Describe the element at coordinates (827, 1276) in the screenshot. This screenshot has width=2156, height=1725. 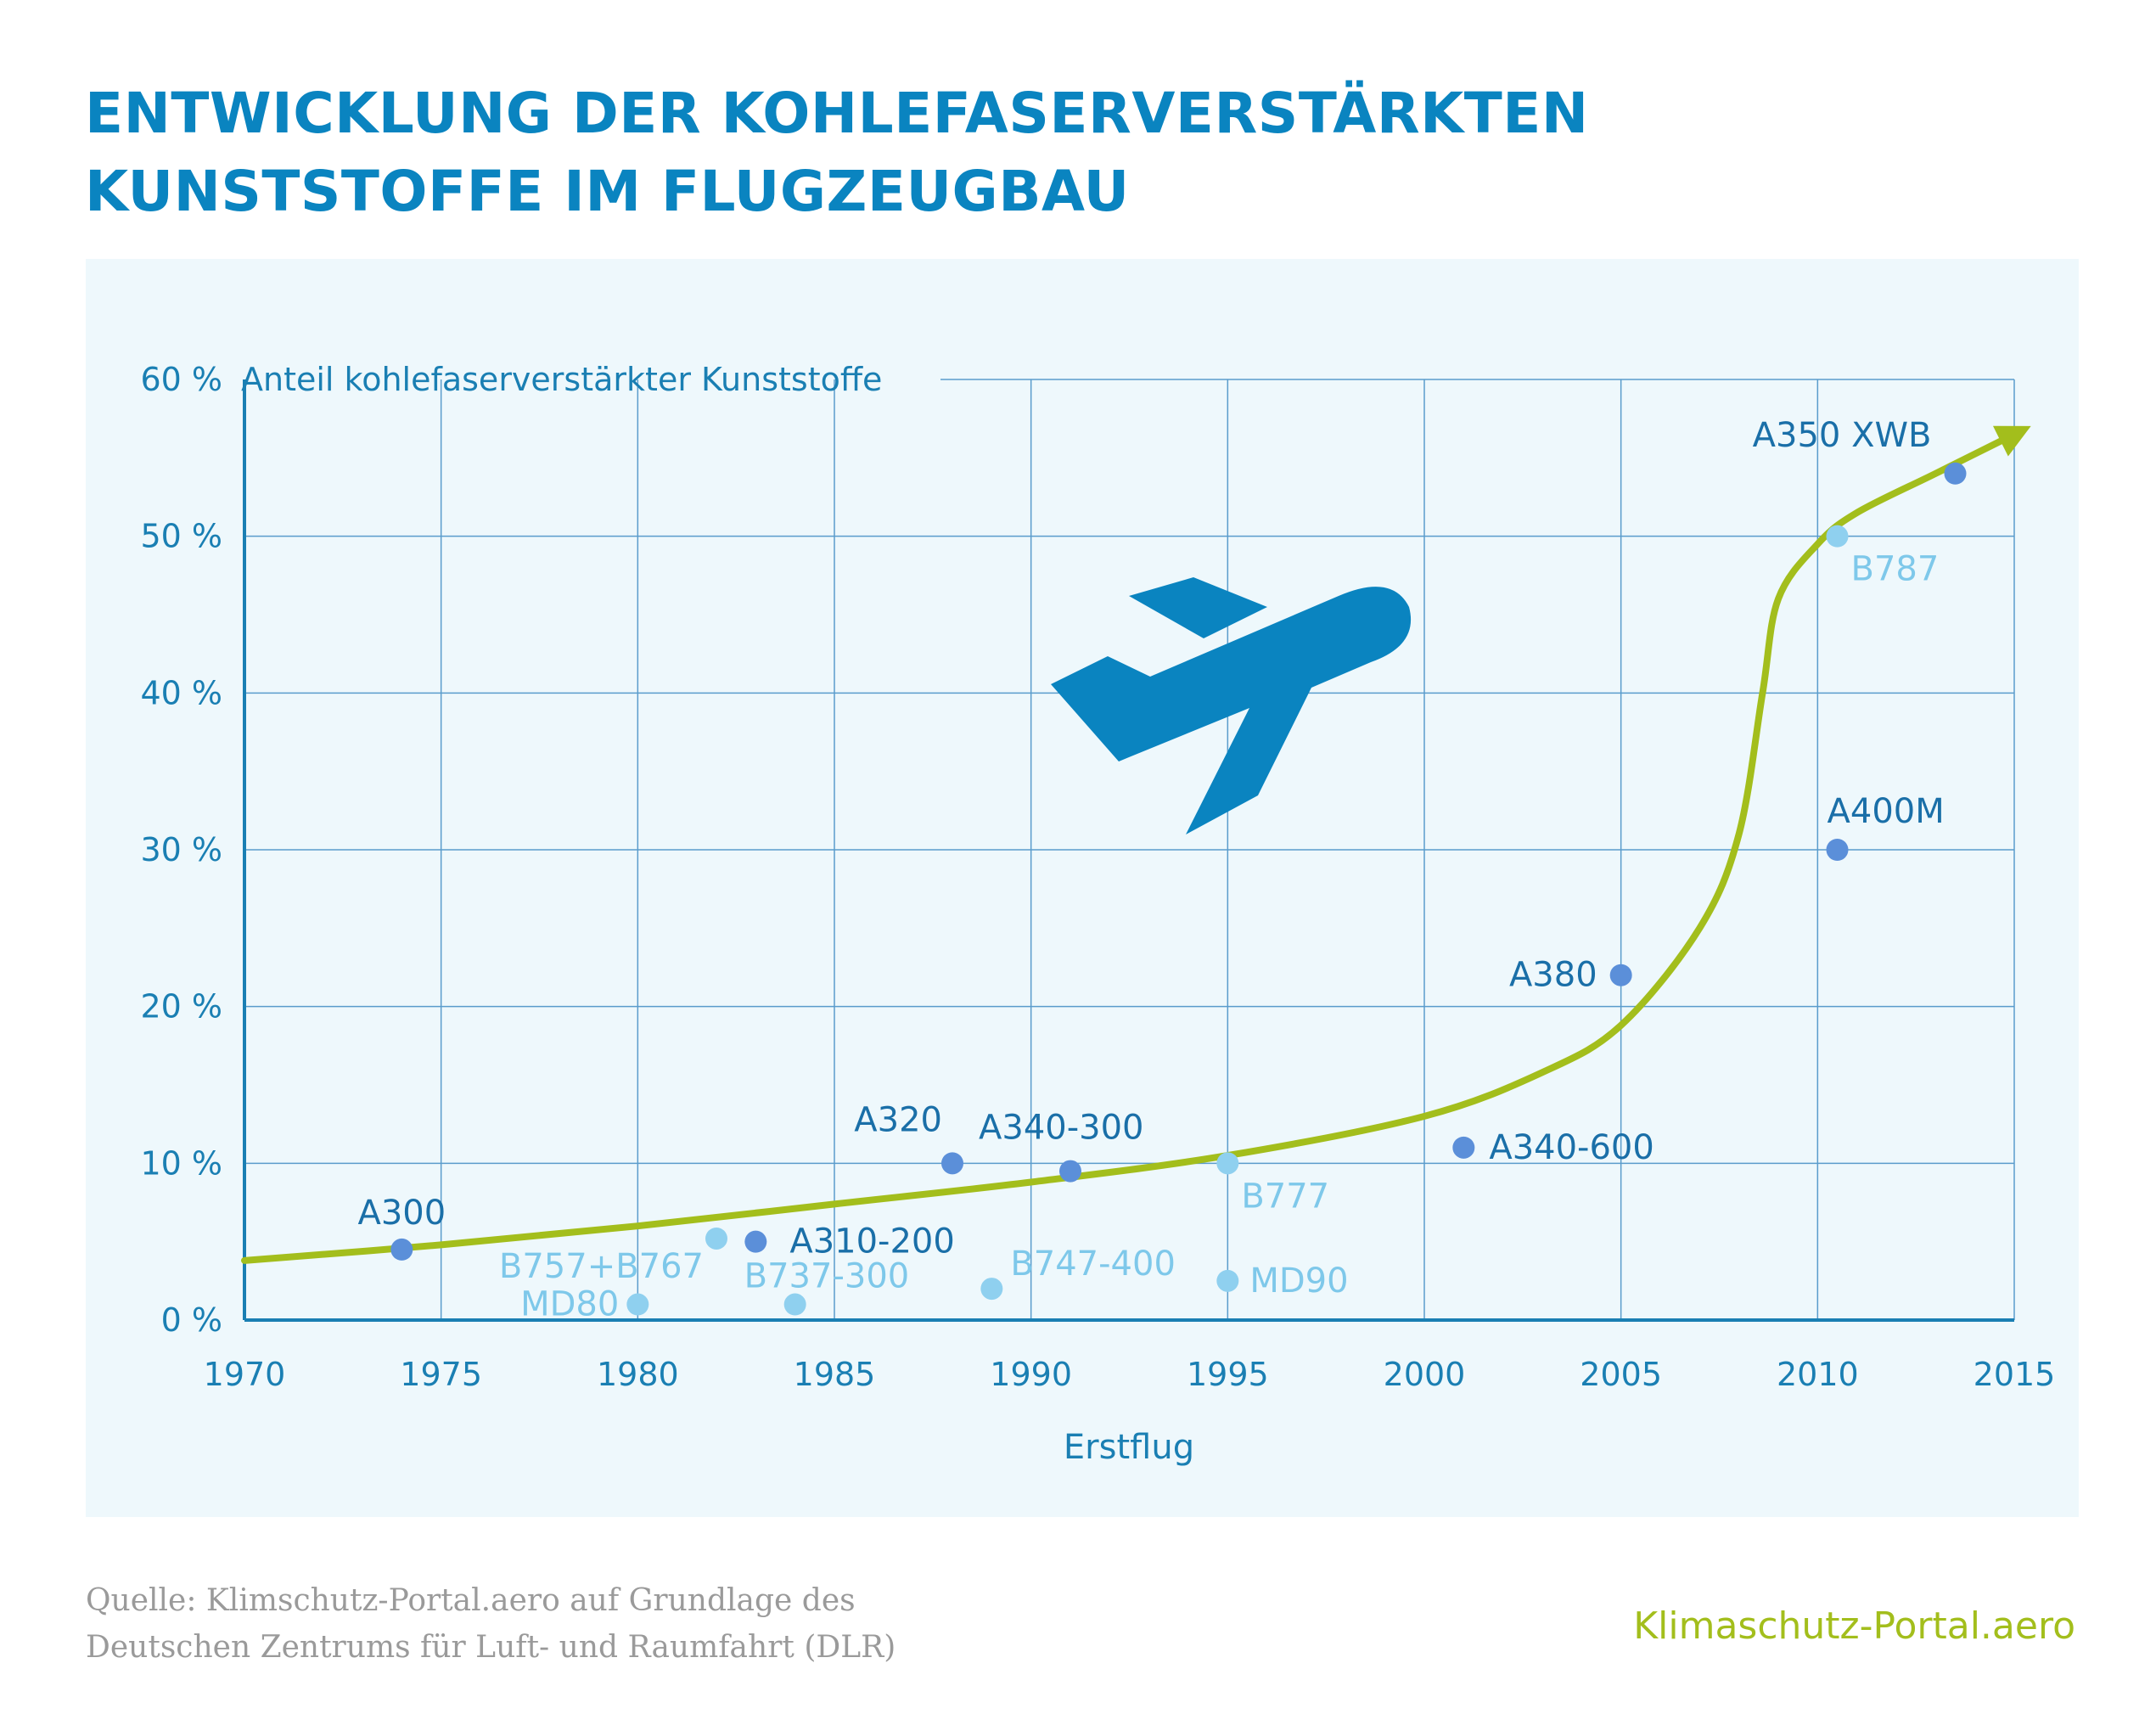
I see `data-label: B737-300` at that location.